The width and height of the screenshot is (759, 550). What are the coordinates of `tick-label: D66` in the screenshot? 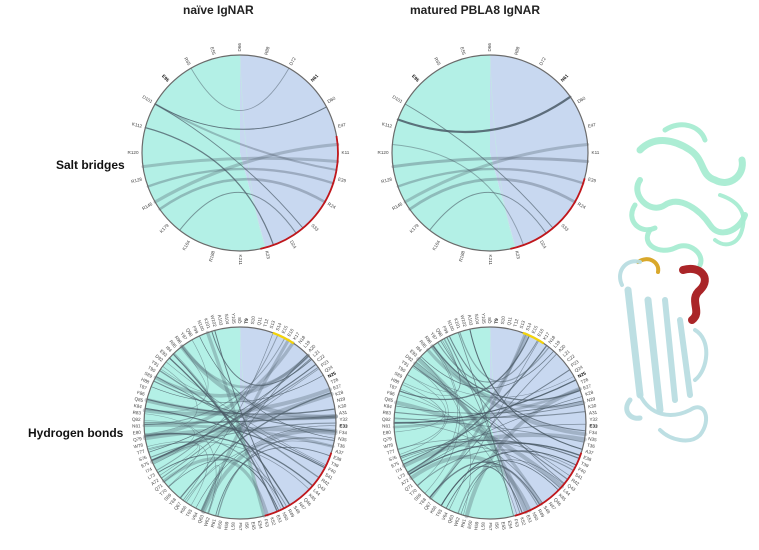 It's located at (239, 47).